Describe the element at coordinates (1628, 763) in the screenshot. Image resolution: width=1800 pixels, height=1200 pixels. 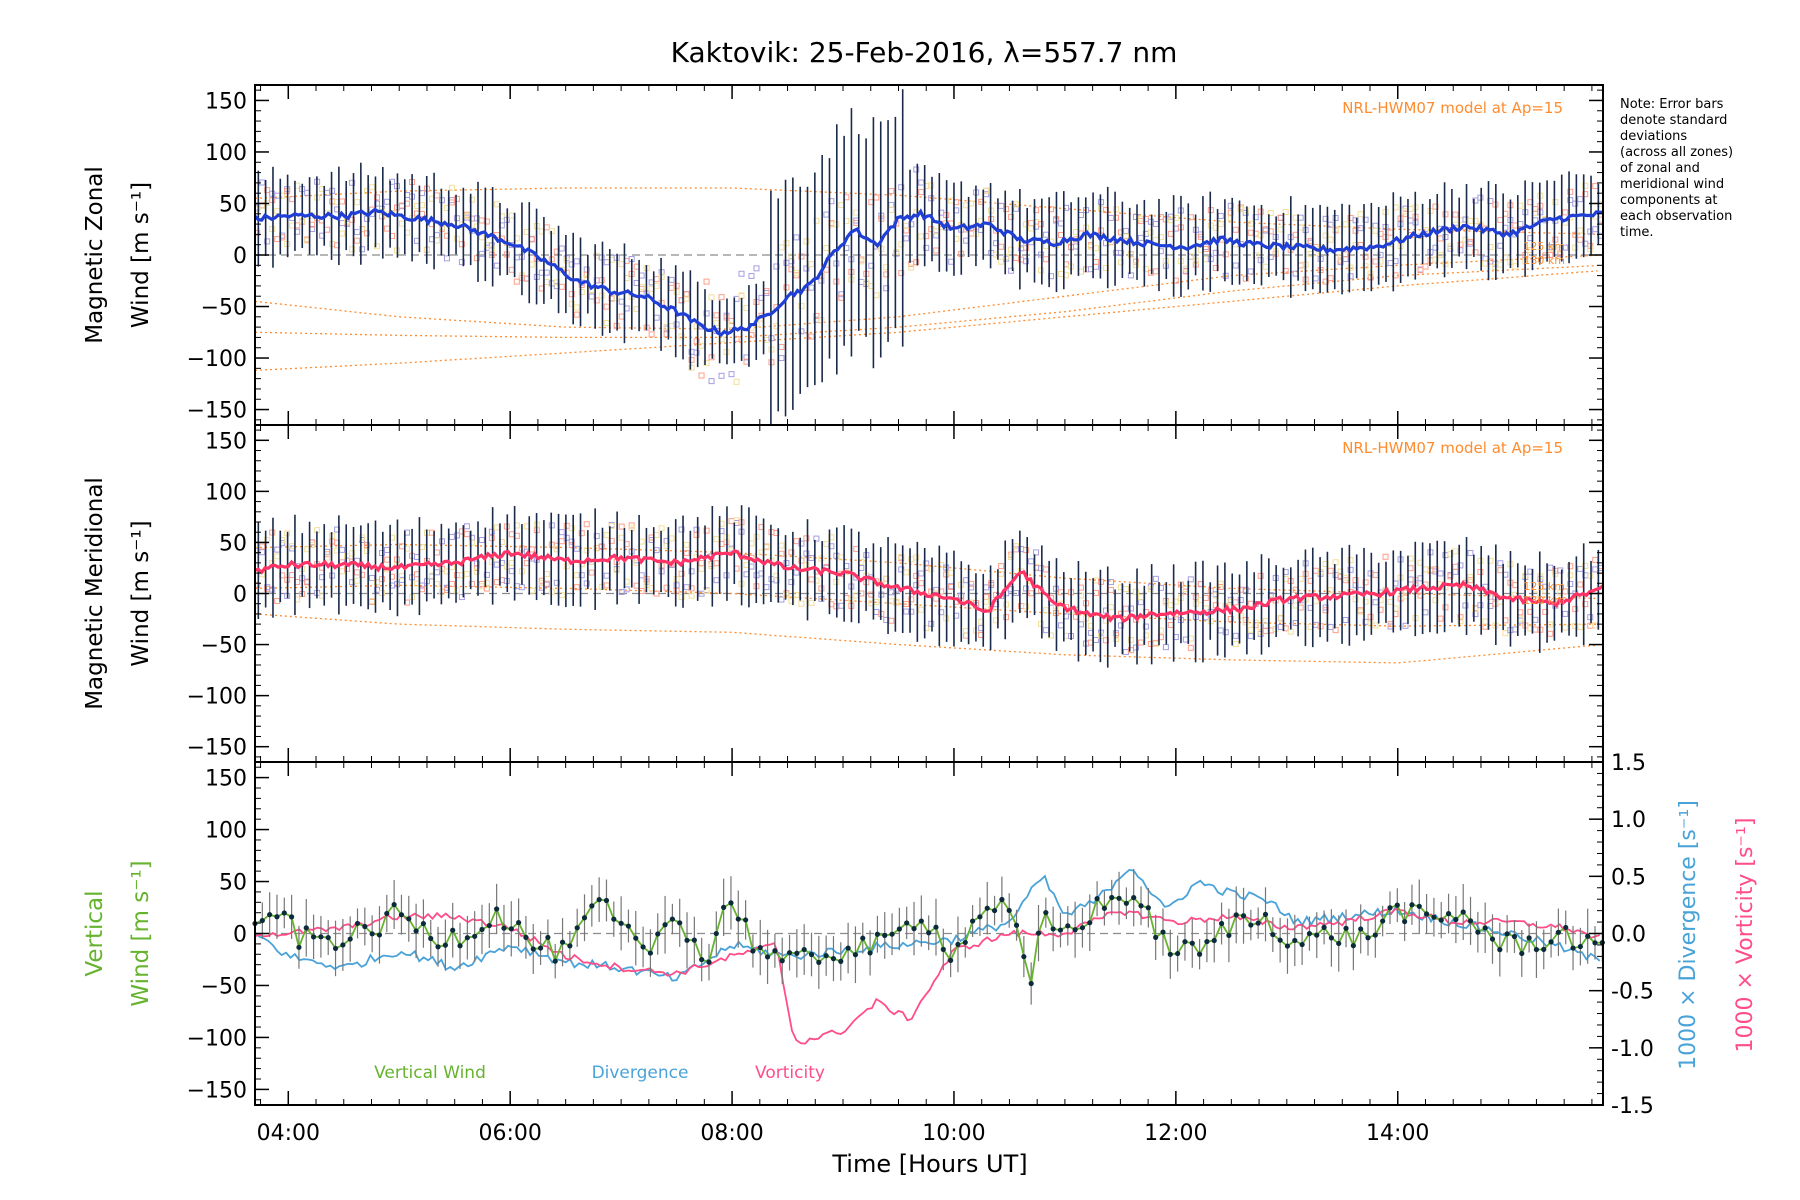
I see `right-tick-label: 1.5` at that location.